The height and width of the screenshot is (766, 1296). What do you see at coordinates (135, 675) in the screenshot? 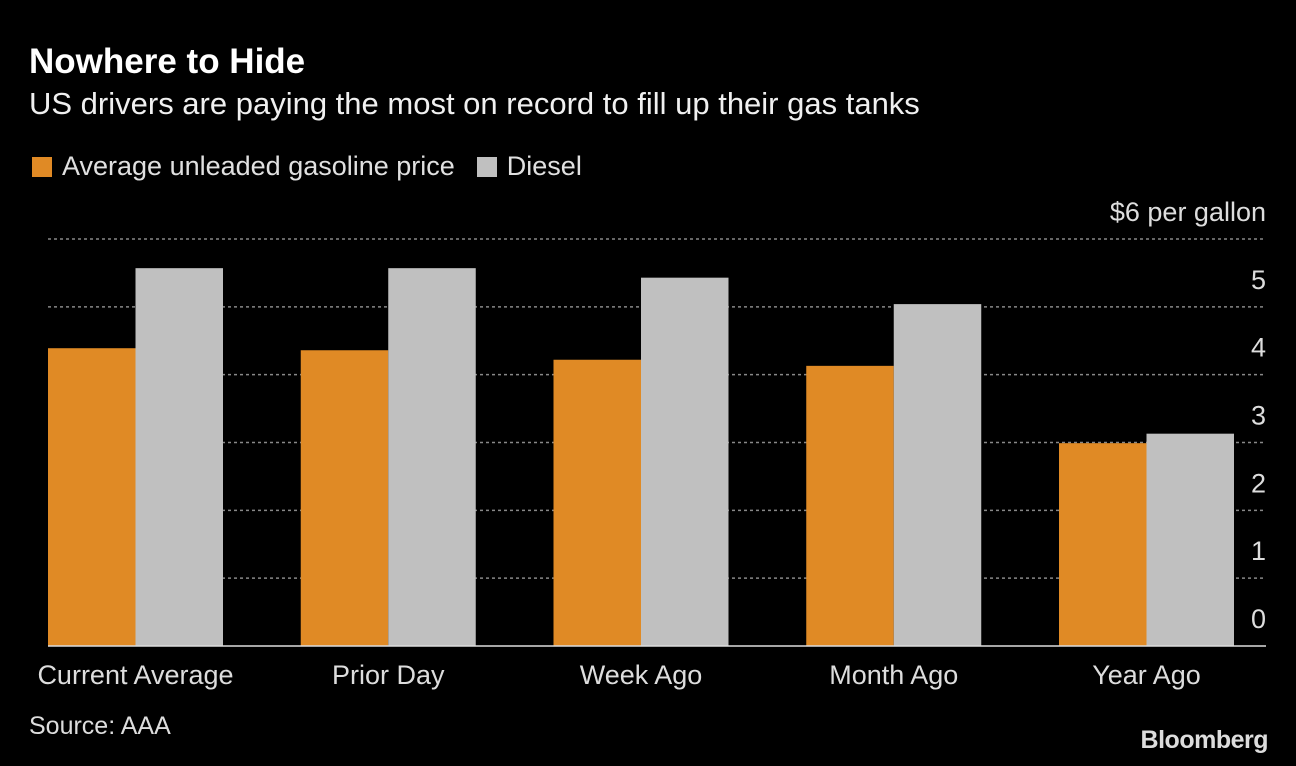
I see `x-tick-label: Current Average` at bounding box center [135, 675].